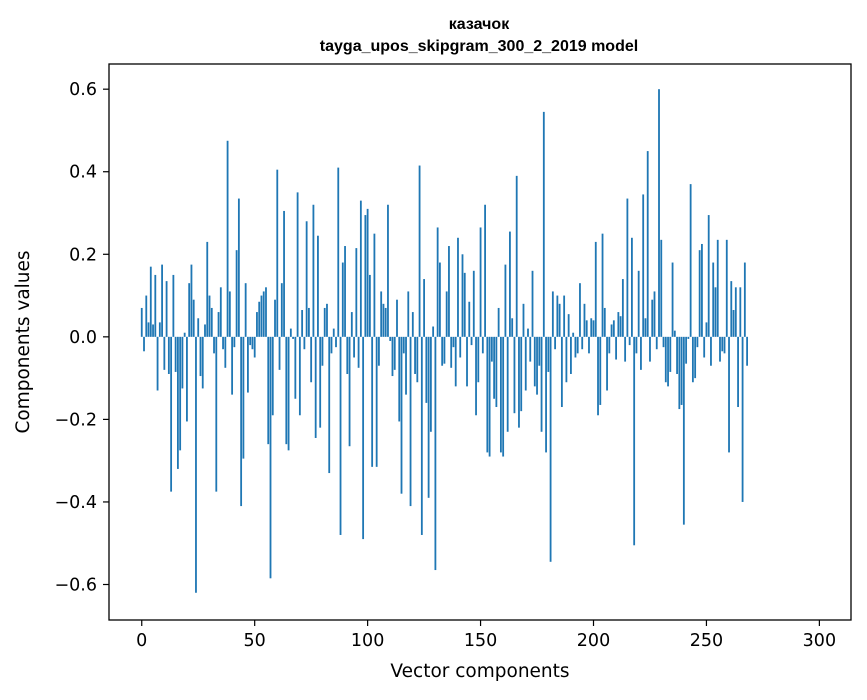  Describe the element at coordinates (83, 255) in the screenshot. I see `y-tick-label: 0.2` at that location.